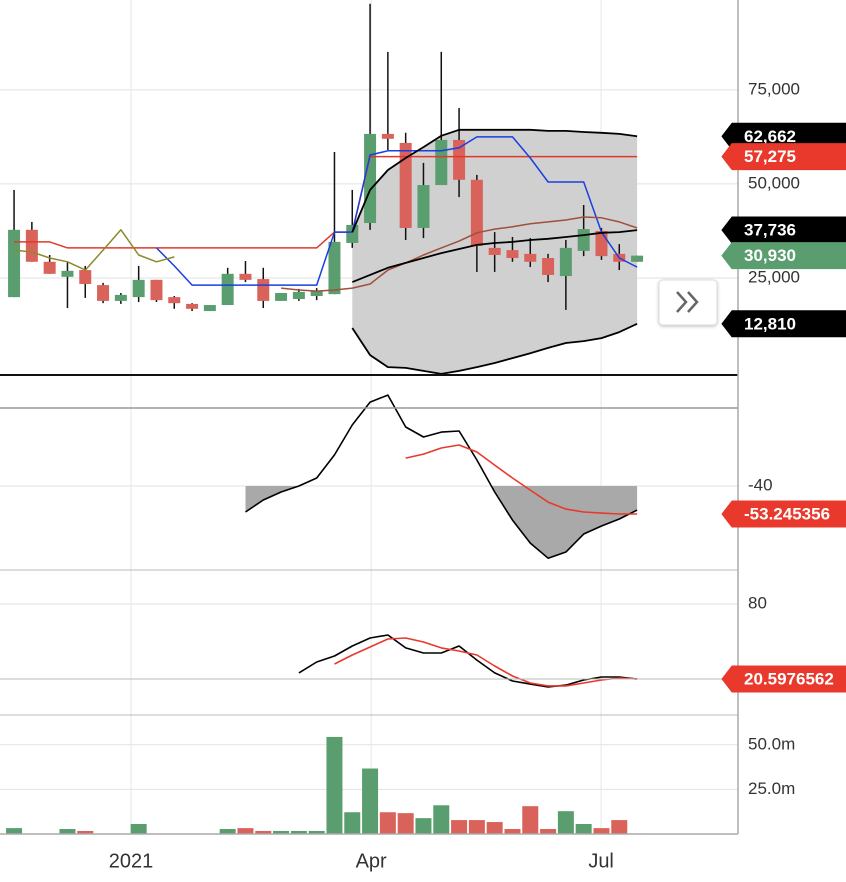 This screenshot has width=846, height=882. I want to click on value-label: 62,662, so click(770, 136).